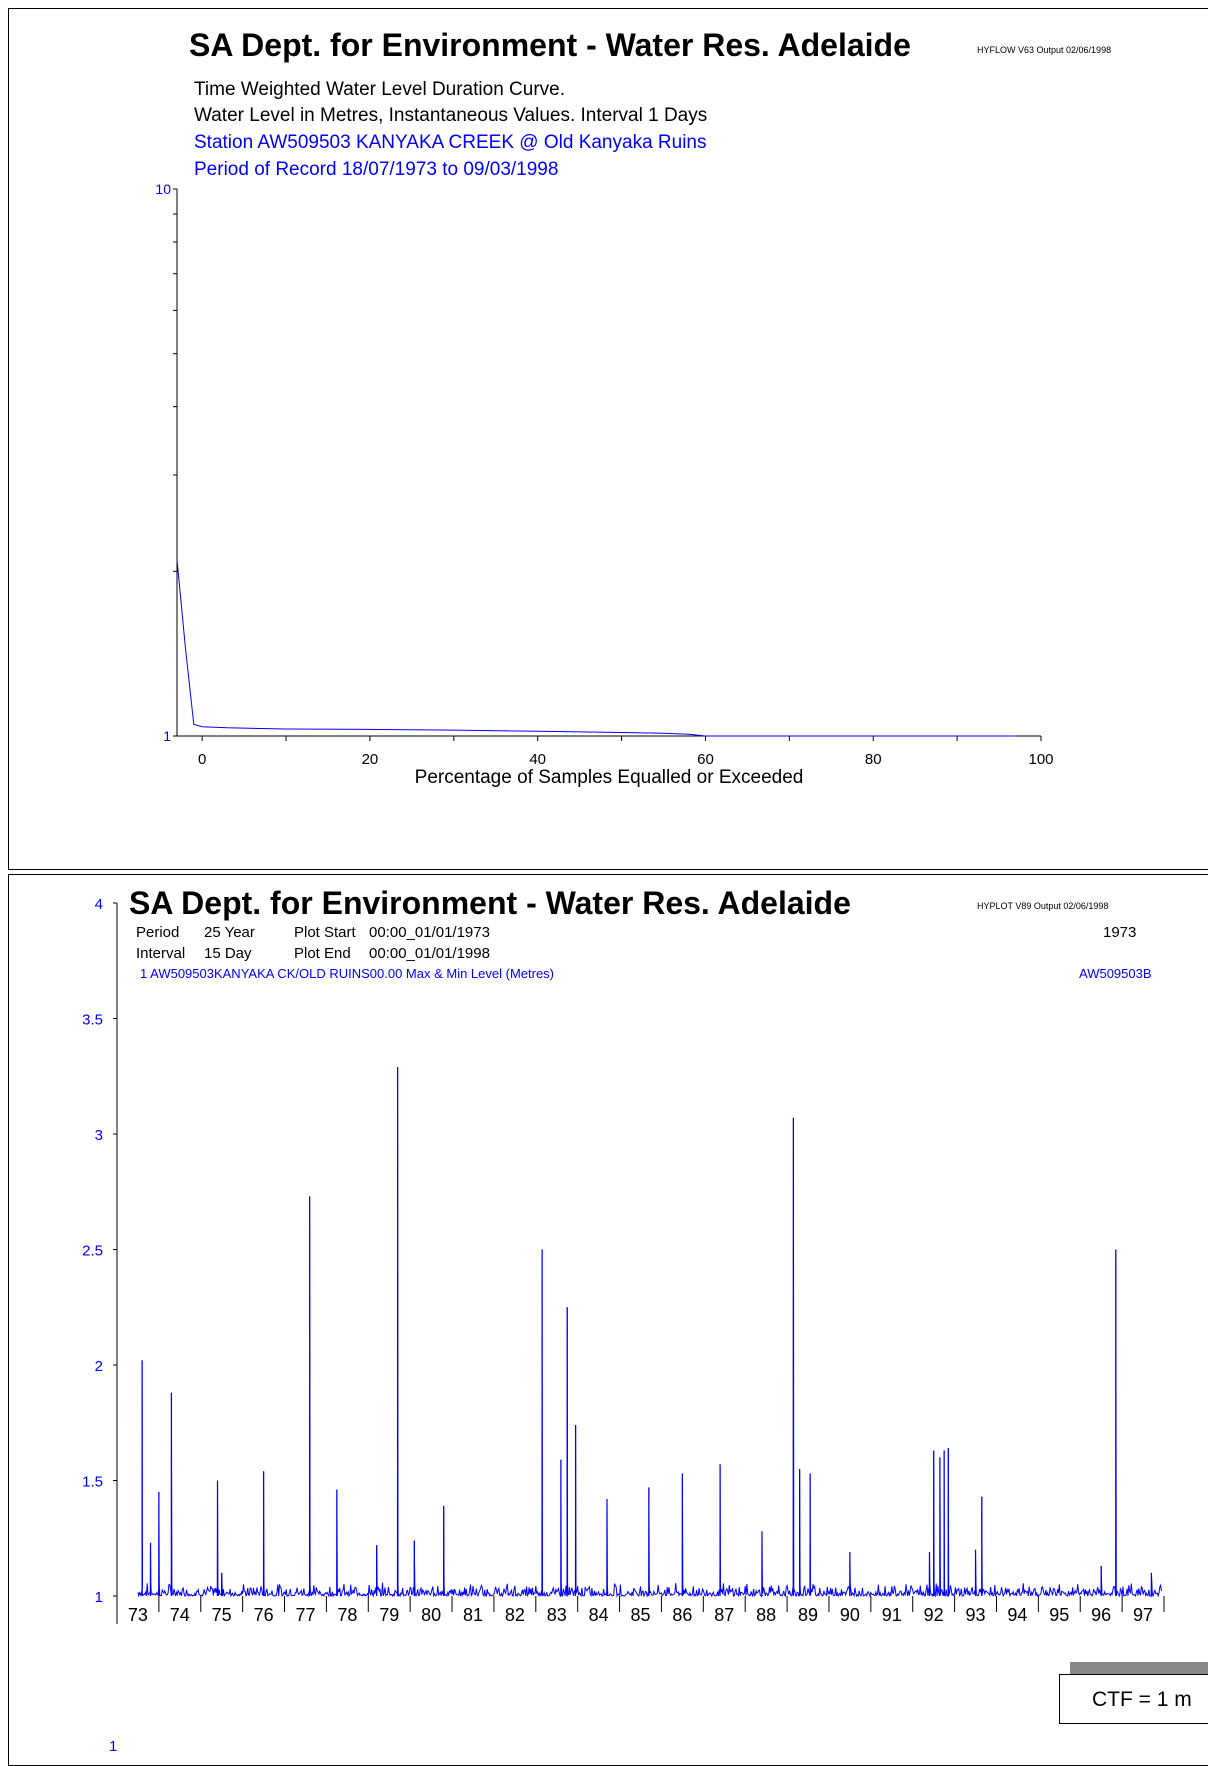 The width and height of the screenshot is (1208, 1766). I want to click on x-tick-label: 60, so click(705, 759).